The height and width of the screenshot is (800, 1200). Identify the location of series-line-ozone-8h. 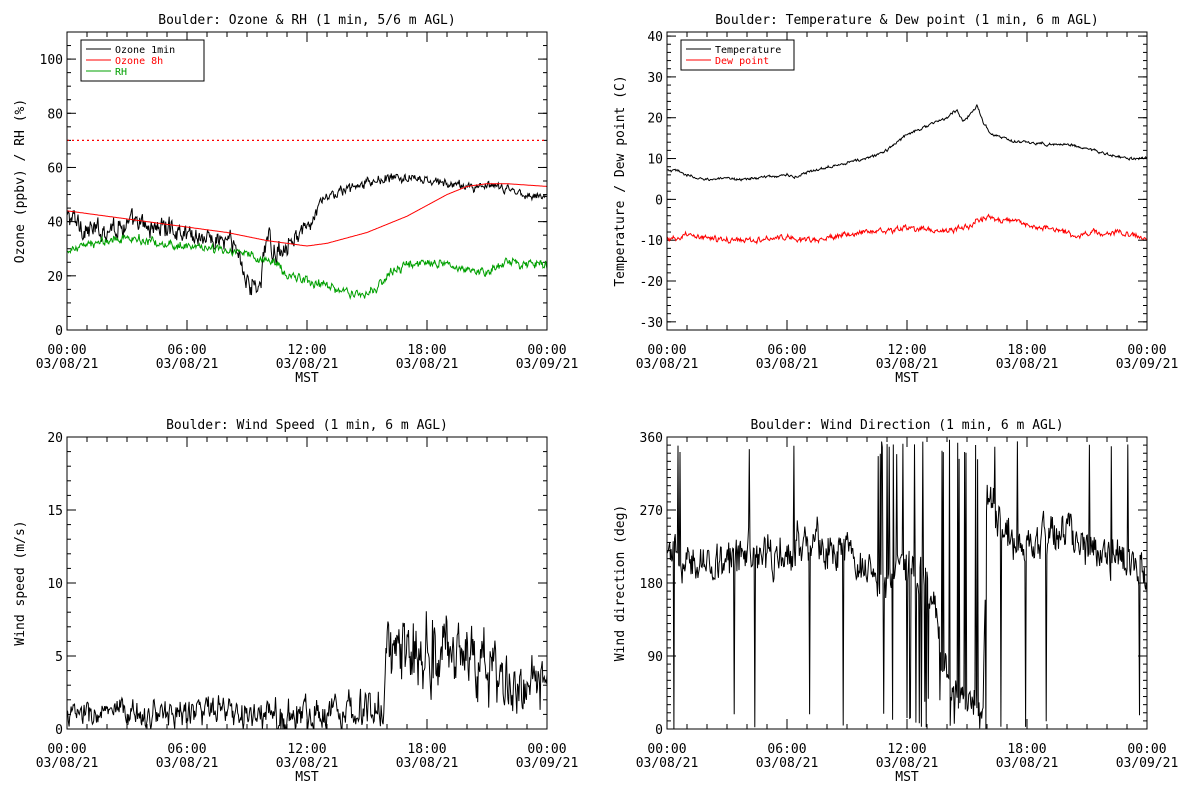
(307, 215).